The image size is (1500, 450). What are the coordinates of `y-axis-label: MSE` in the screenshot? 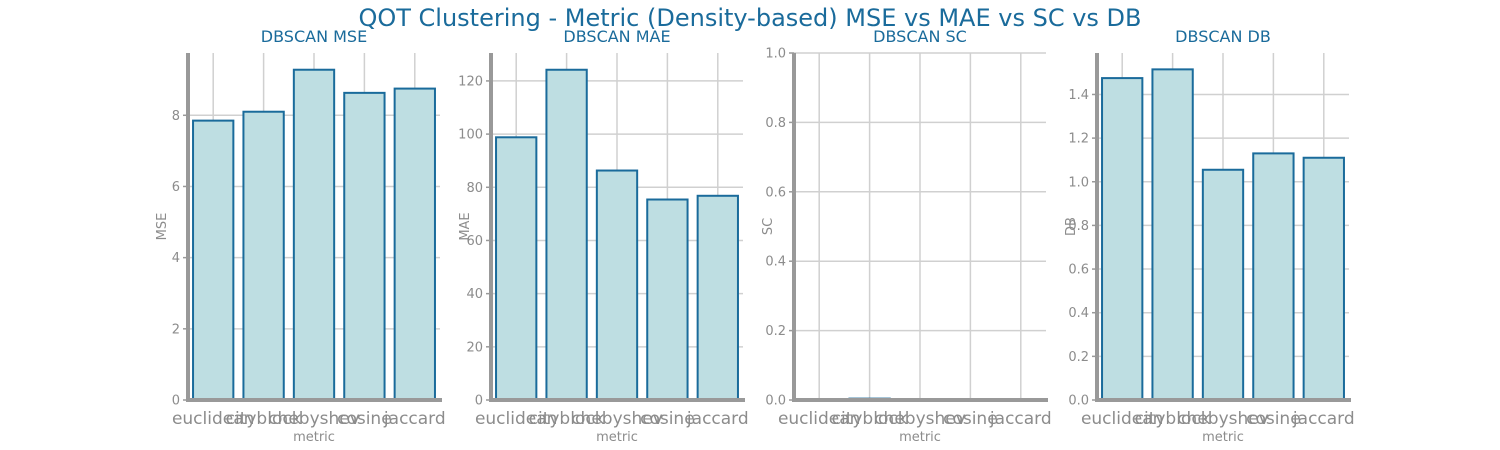 It's located at (162, 227).